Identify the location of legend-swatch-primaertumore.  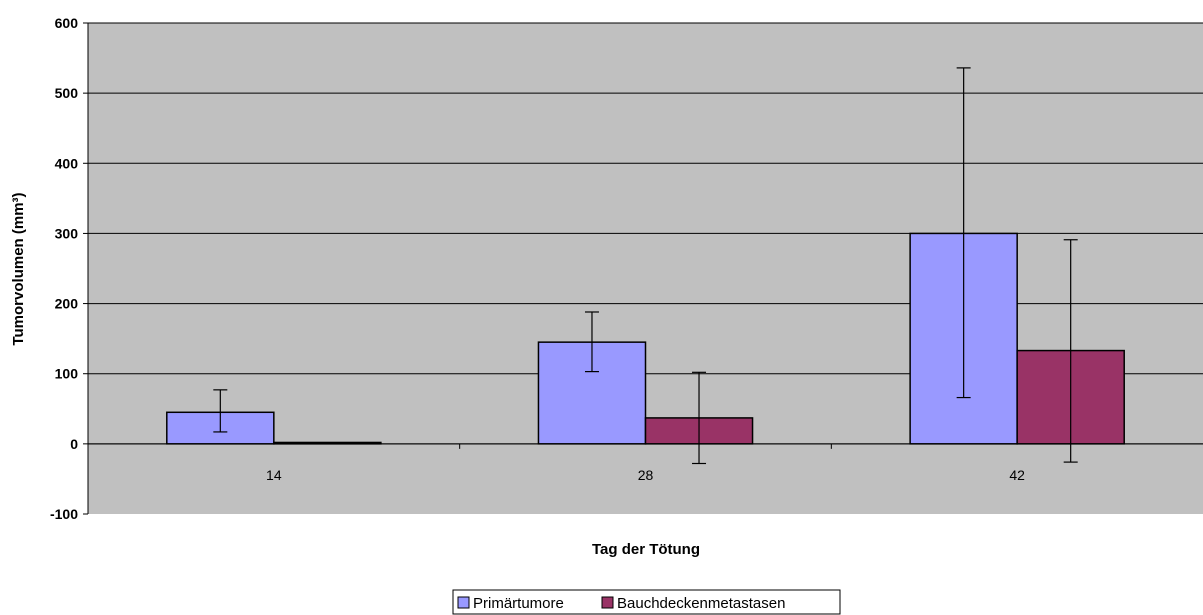
(463, 602).